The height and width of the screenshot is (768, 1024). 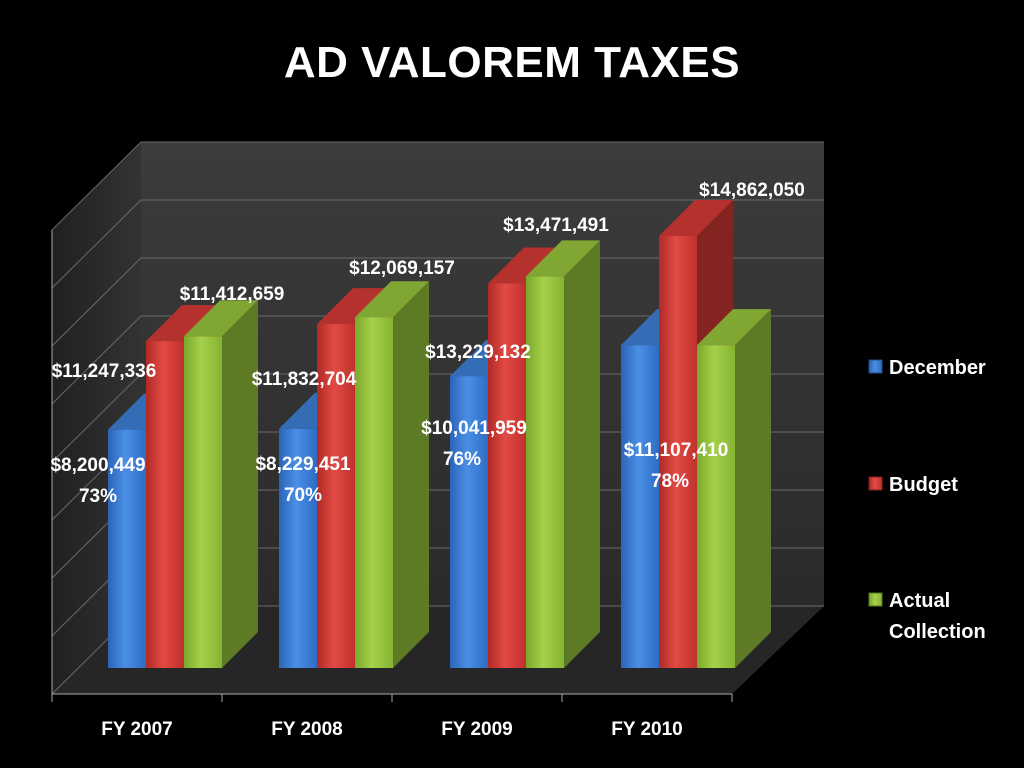 I want to click on x-tick-label: FY 2008, so click(x=306, y=729).